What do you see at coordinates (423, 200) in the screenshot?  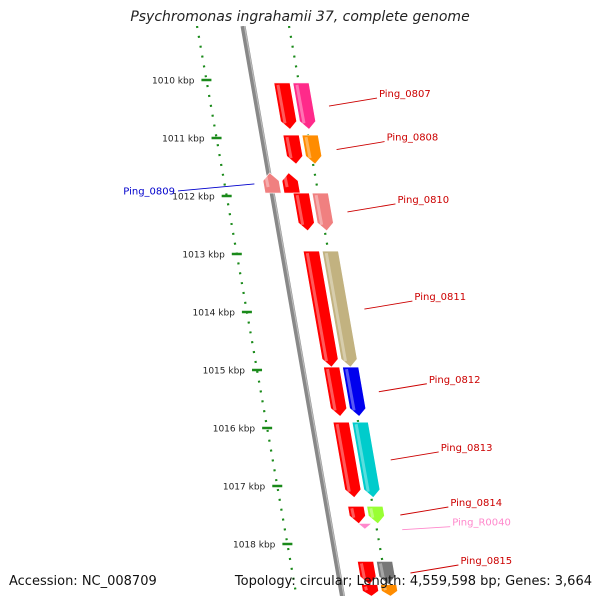 I see `gene-label: Ping_0810` at bounding box center [423, 200].